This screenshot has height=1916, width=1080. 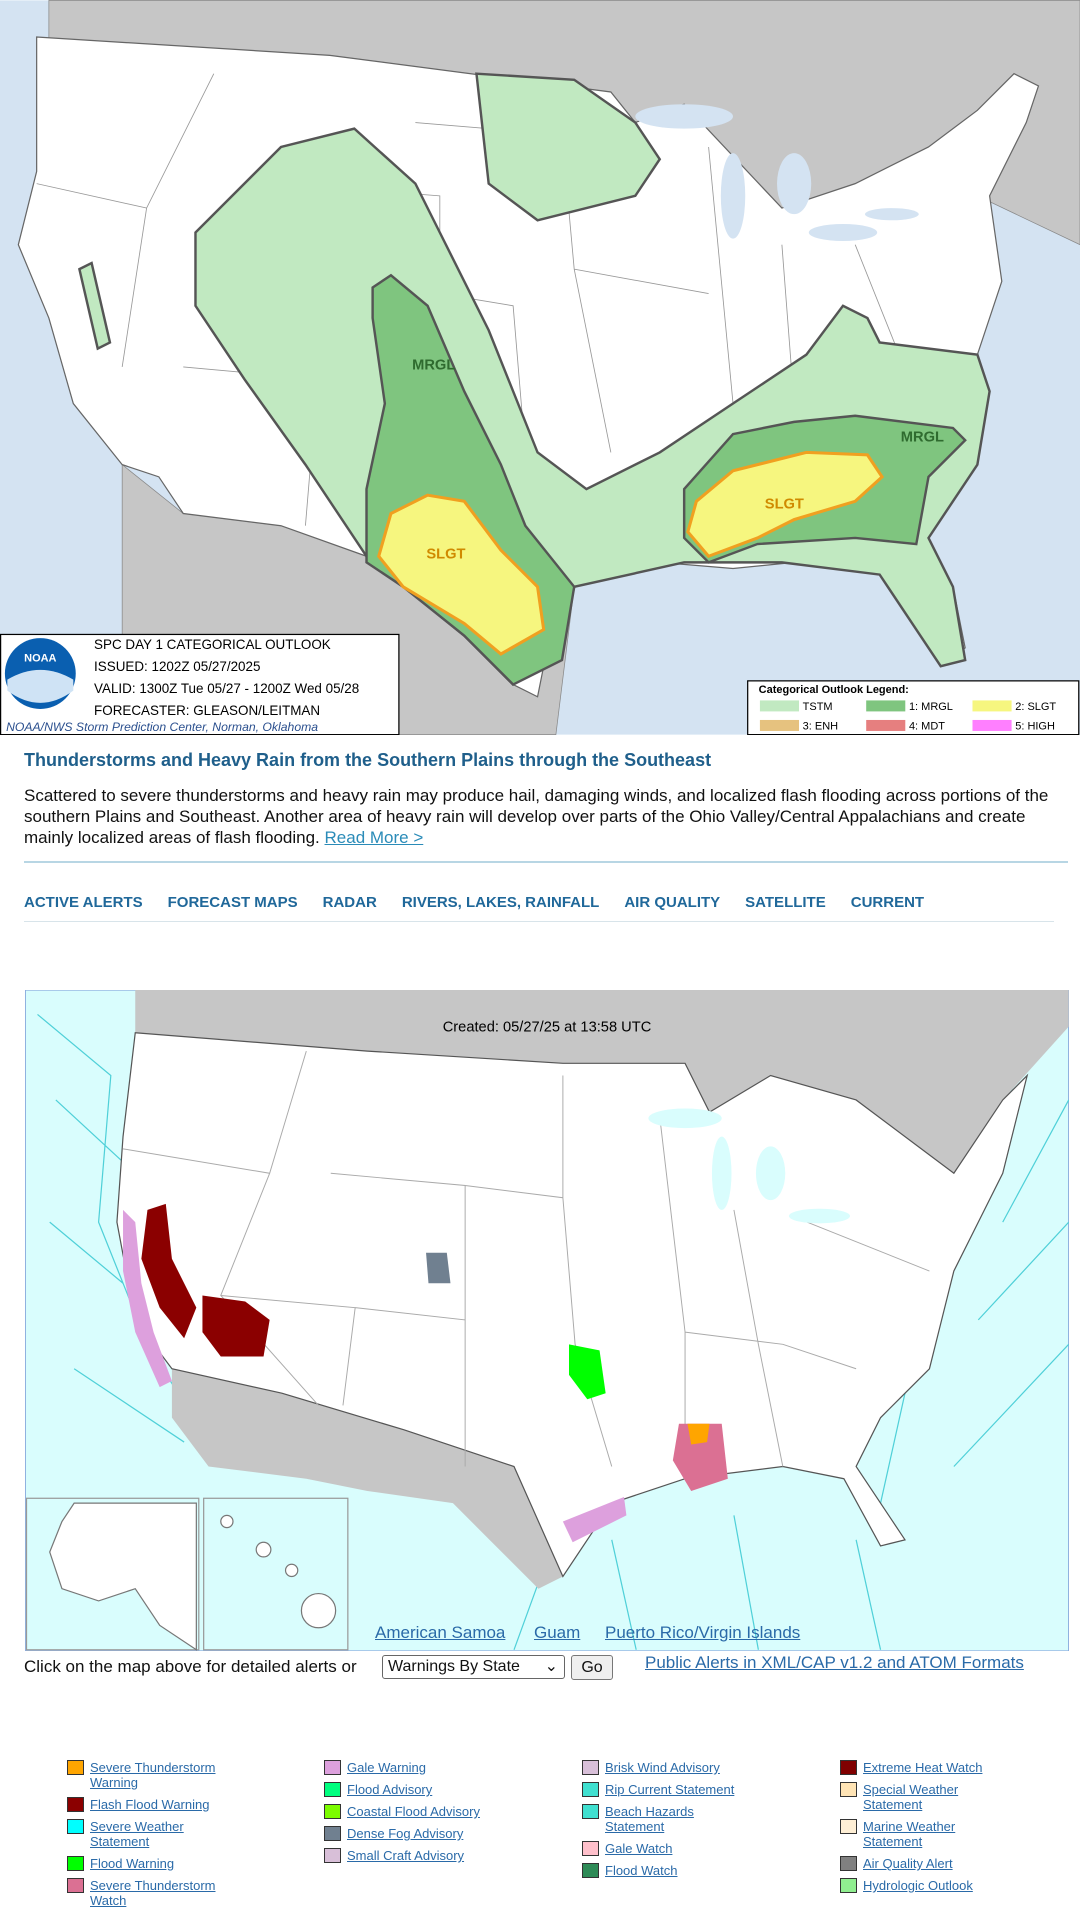 I want to click on nav-link: CURRENT, so click(x=887, y=902).